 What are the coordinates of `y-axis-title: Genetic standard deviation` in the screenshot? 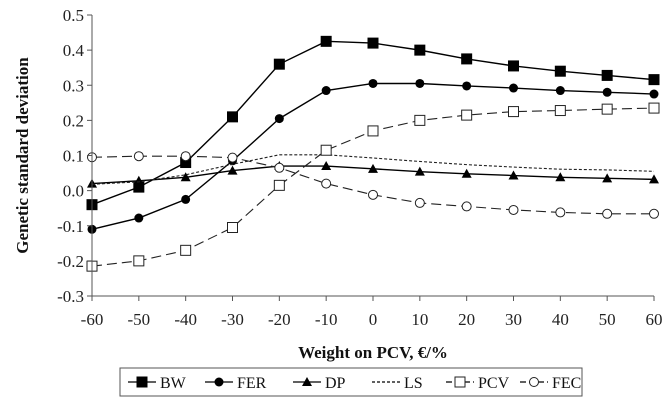 It's located at (22, 155).